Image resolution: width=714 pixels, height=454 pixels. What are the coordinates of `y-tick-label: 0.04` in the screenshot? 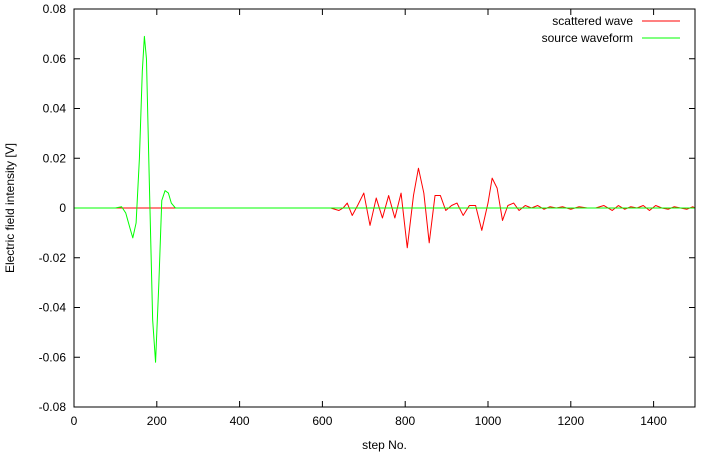 It's located at (55, 109).